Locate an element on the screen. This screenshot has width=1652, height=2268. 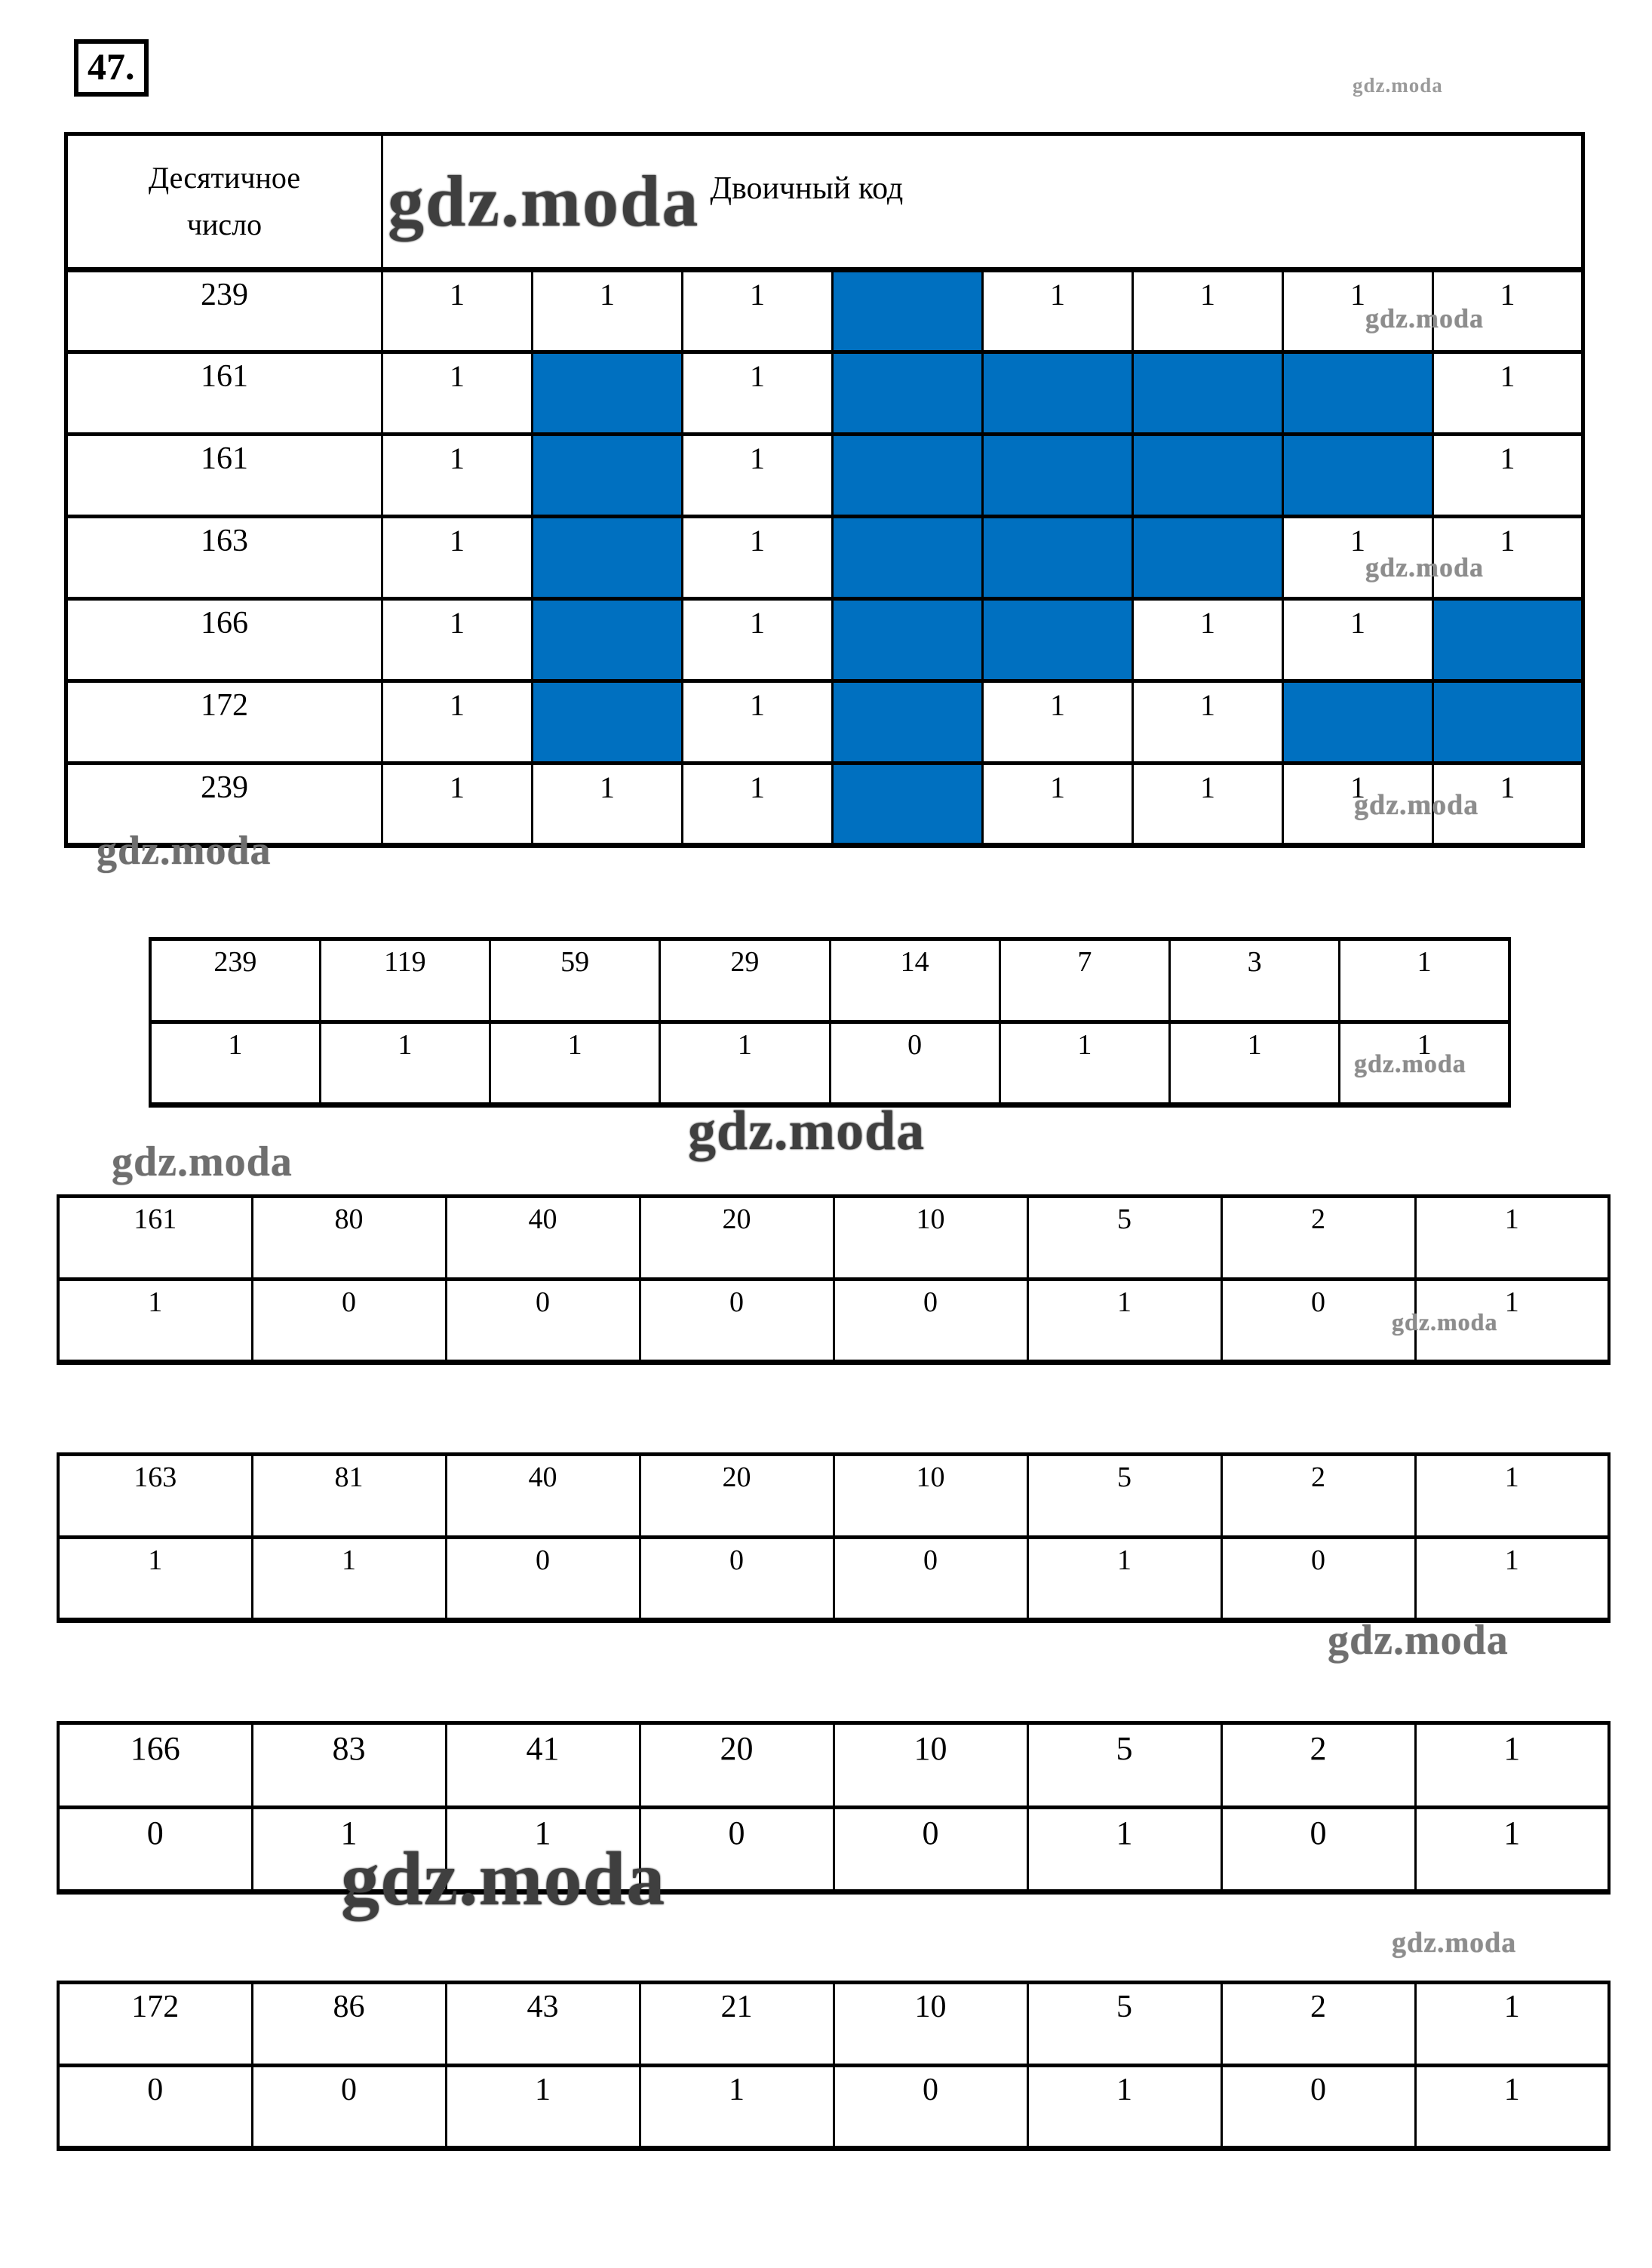
quotient-cell: 2 is located at coordinates (1318, 1495).